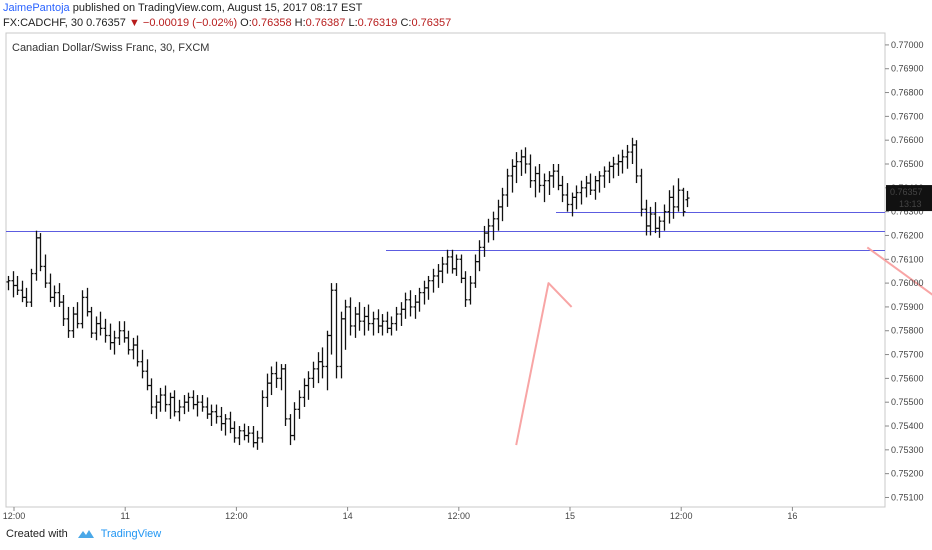 The height and width of the screenshot is (550, 932). What do you see at coordinates (907, 497) in the screenshot?
I see `y-tick-label: 0.75100` at bounding box center [907, 497].